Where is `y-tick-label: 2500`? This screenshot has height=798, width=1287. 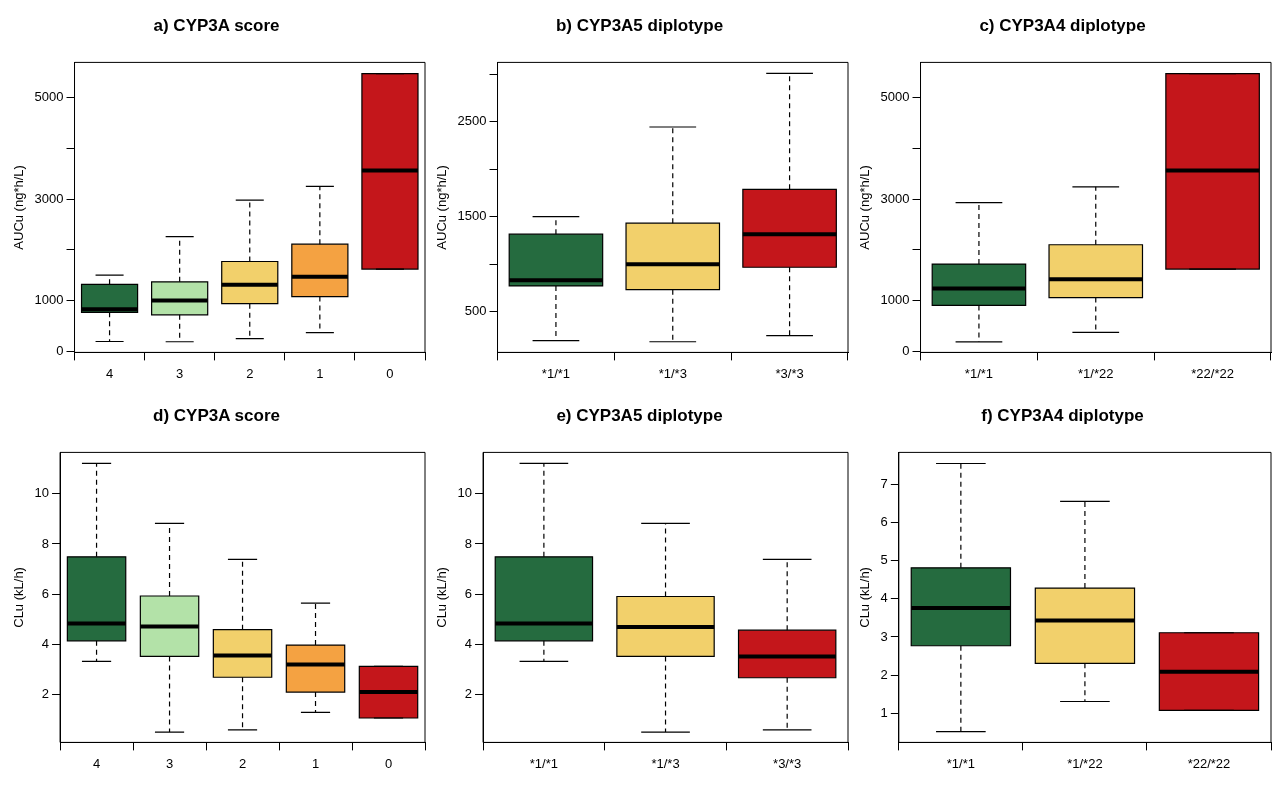
y-tick-label: 2500 is located at coordinates (472, 121).